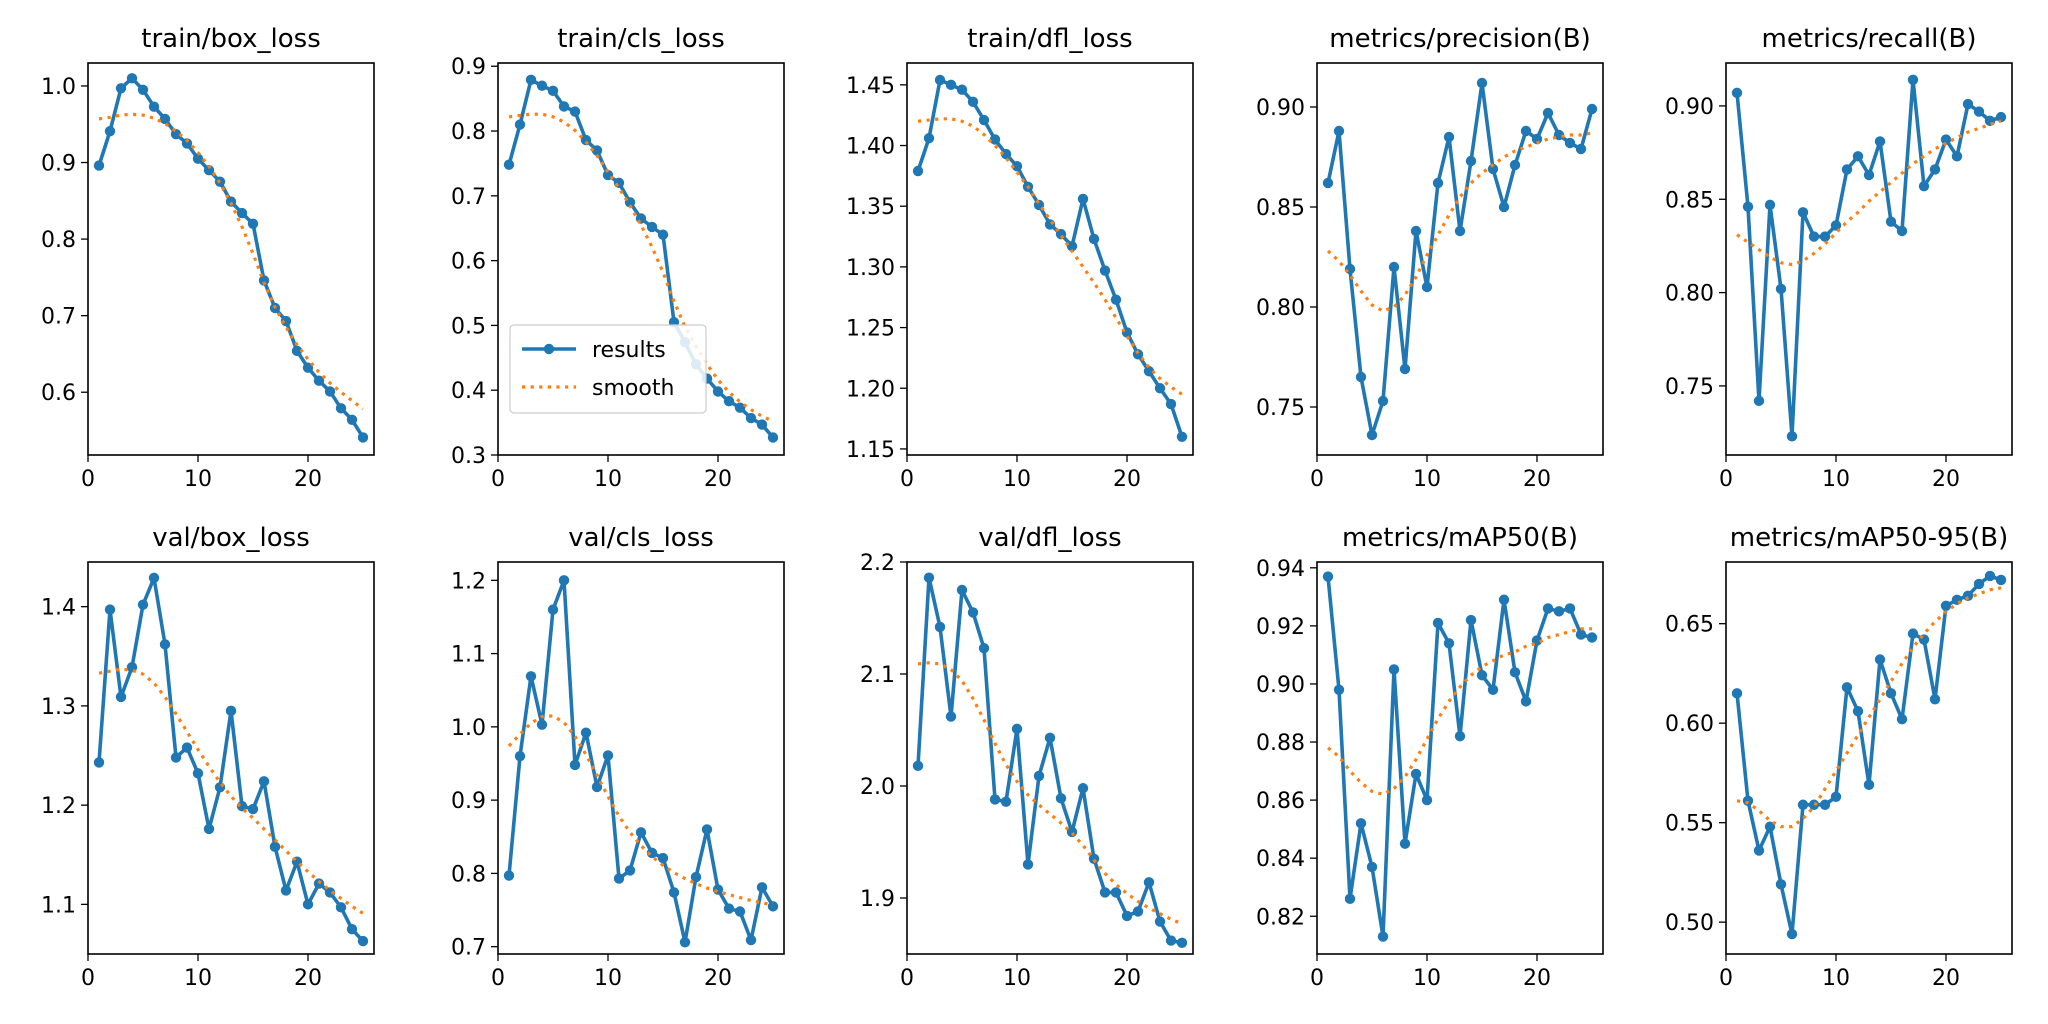  What do you see at coordinates (877, 899) in the screenshot?
I see `y-tick-label: 1.9` at bounding box center [877, 899].